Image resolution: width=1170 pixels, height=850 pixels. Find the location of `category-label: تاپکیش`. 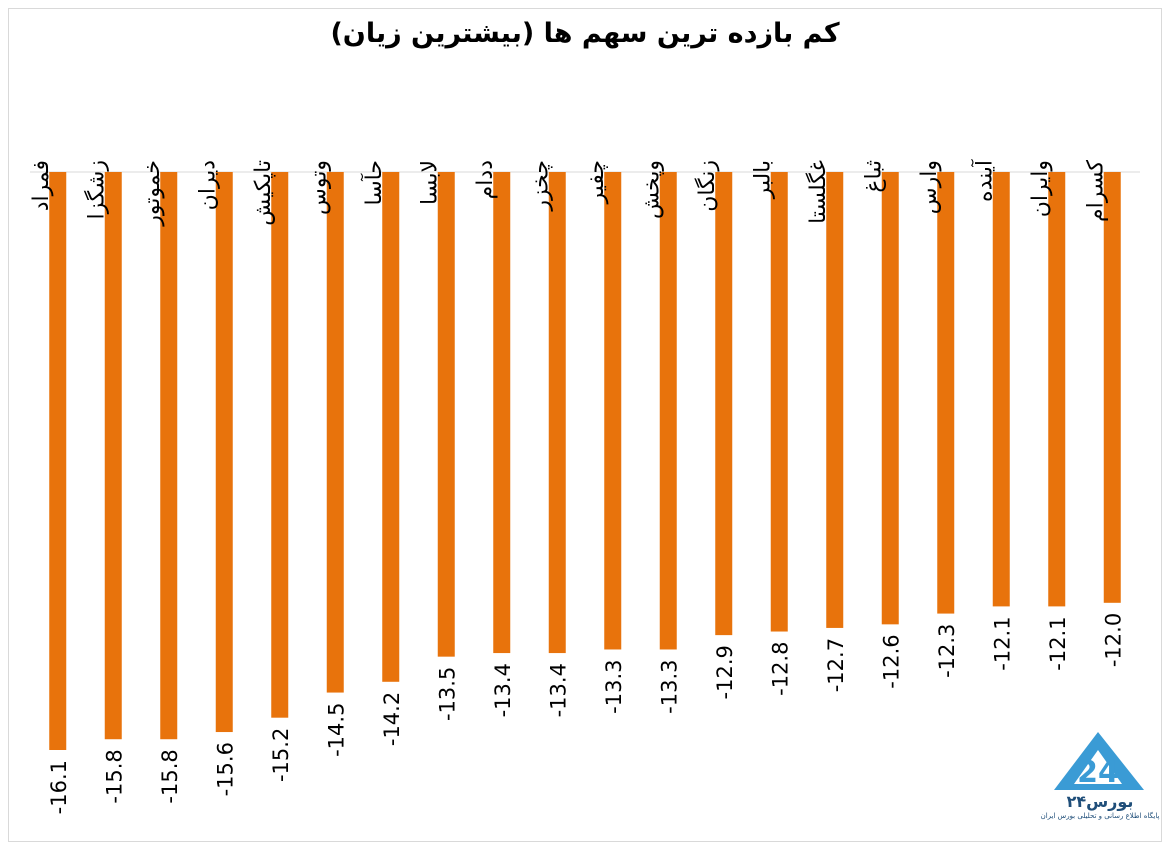

category-label: تاپکیش is located at coordinates (263, 193).